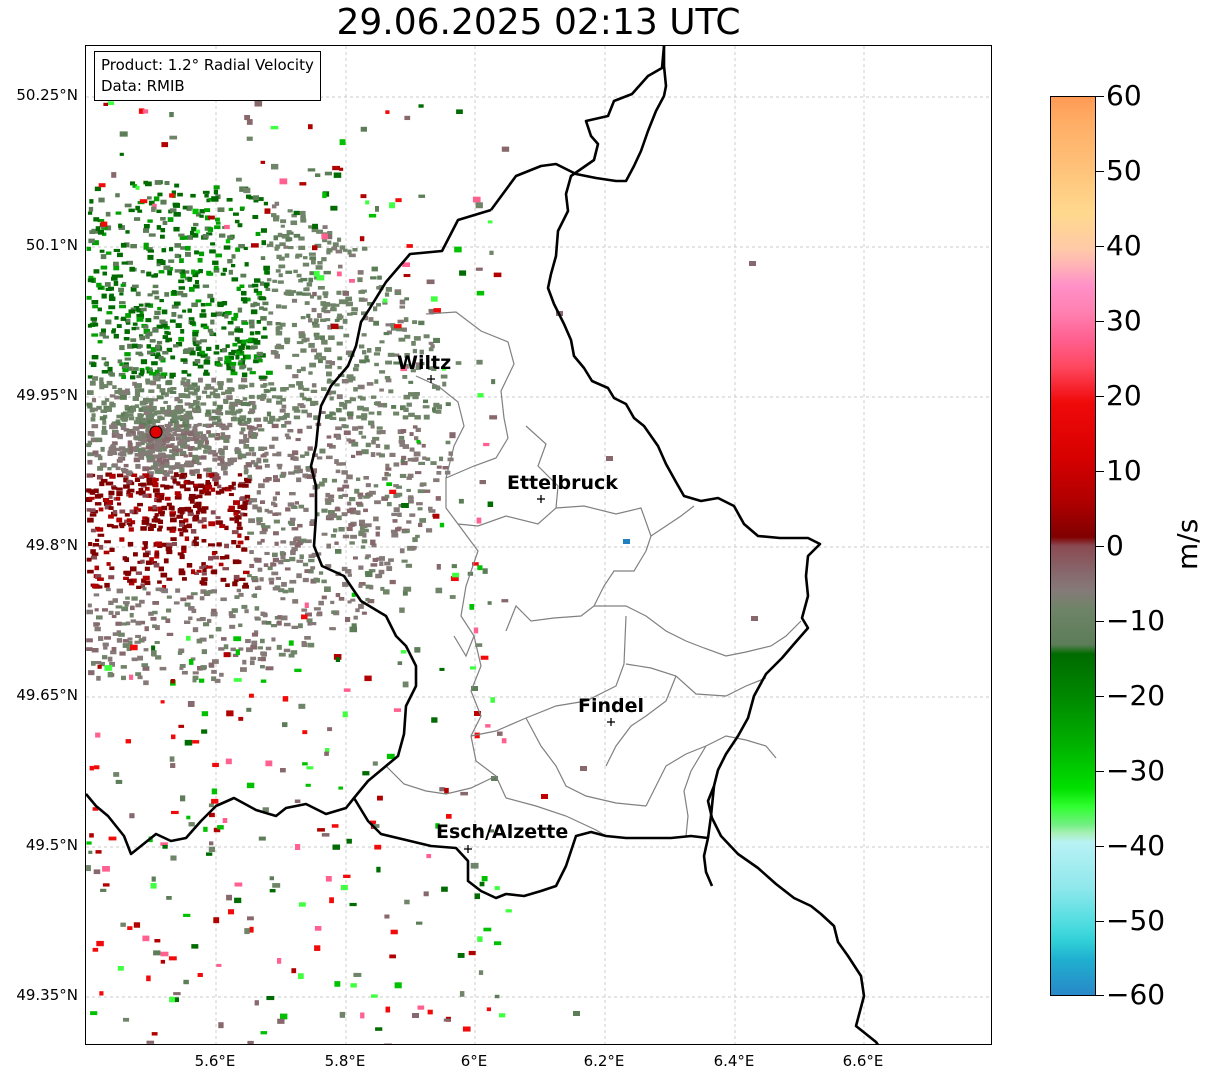  Describe the element at coordinates (1124, 95) in the screenshot. I see `colorbar-label: 60` at that location.